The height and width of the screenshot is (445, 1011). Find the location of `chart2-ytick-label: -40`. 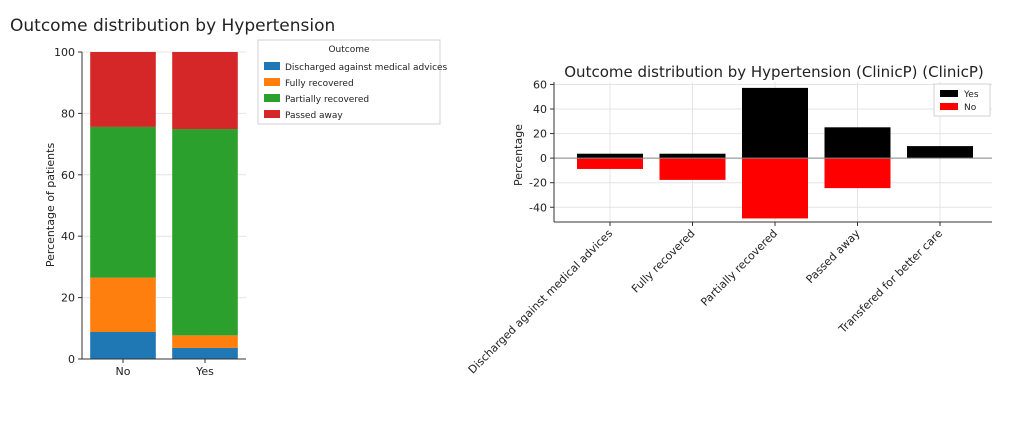

chart2-ytick-label: -40 is located at coordinates (538, 207).